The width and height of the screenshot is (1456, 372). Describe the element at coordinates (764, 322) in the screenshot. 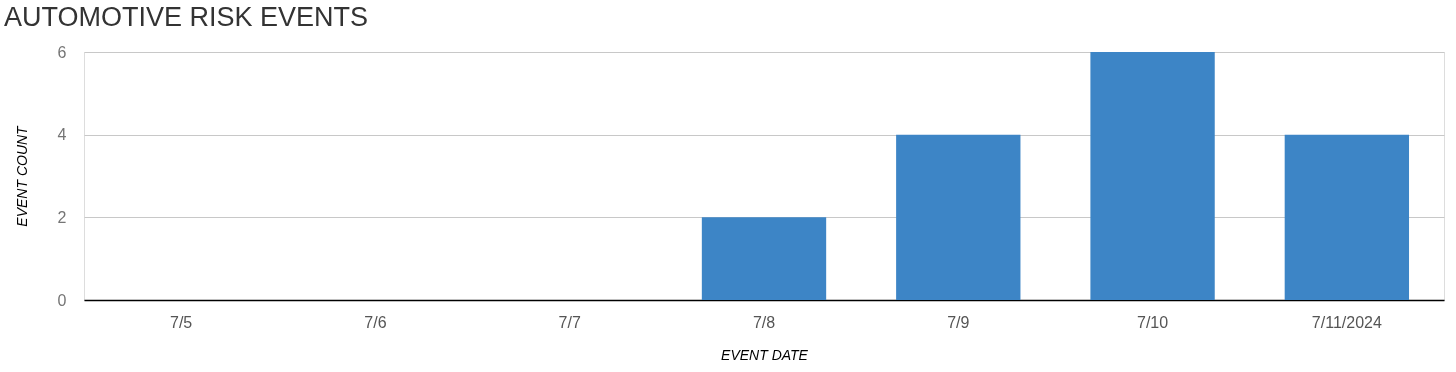

I see `x-tick-label: 7/8` at that location.